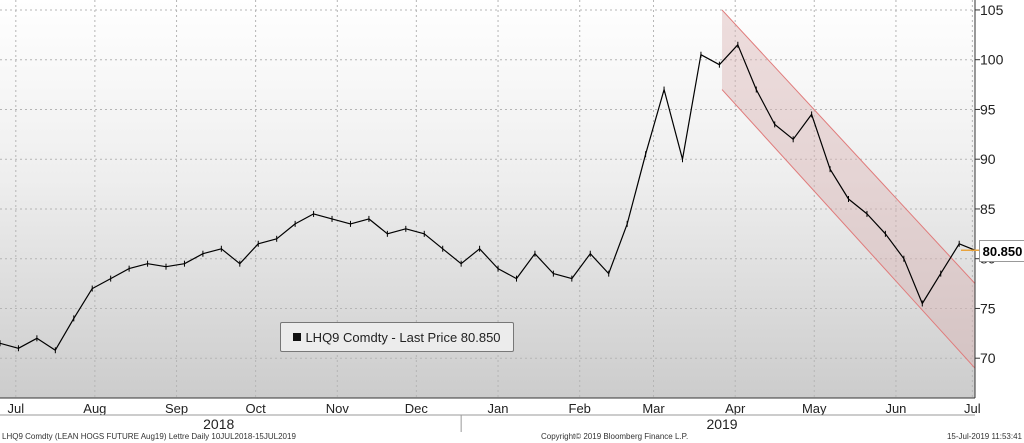  Describe the element at coordinates (255, 408) in the screenshot. I see `x-tick-label: Oct` at that location.